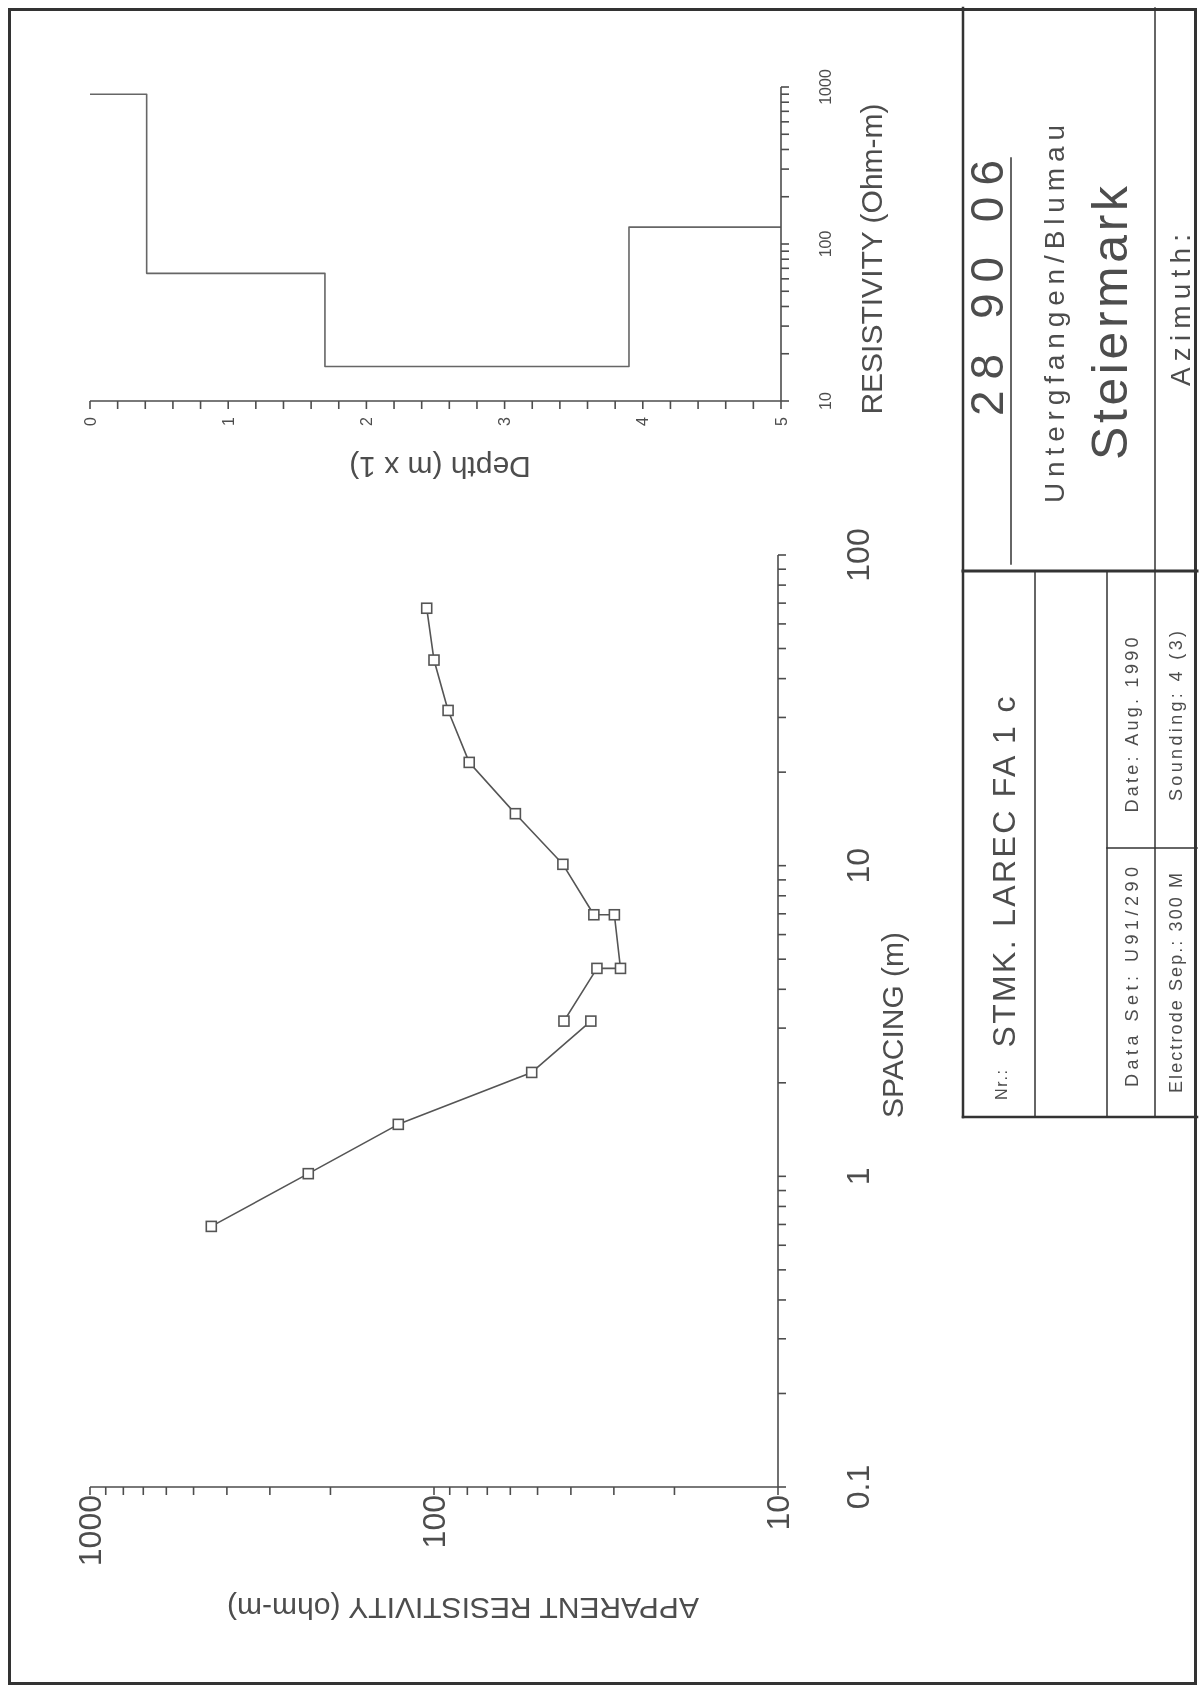 This screenshot has width=1202, height=1690. What do you see at coordinates (1132, 977) in the screenshot?
I see `text: Data Set: U91/290` at bounding box center [1132, 977].